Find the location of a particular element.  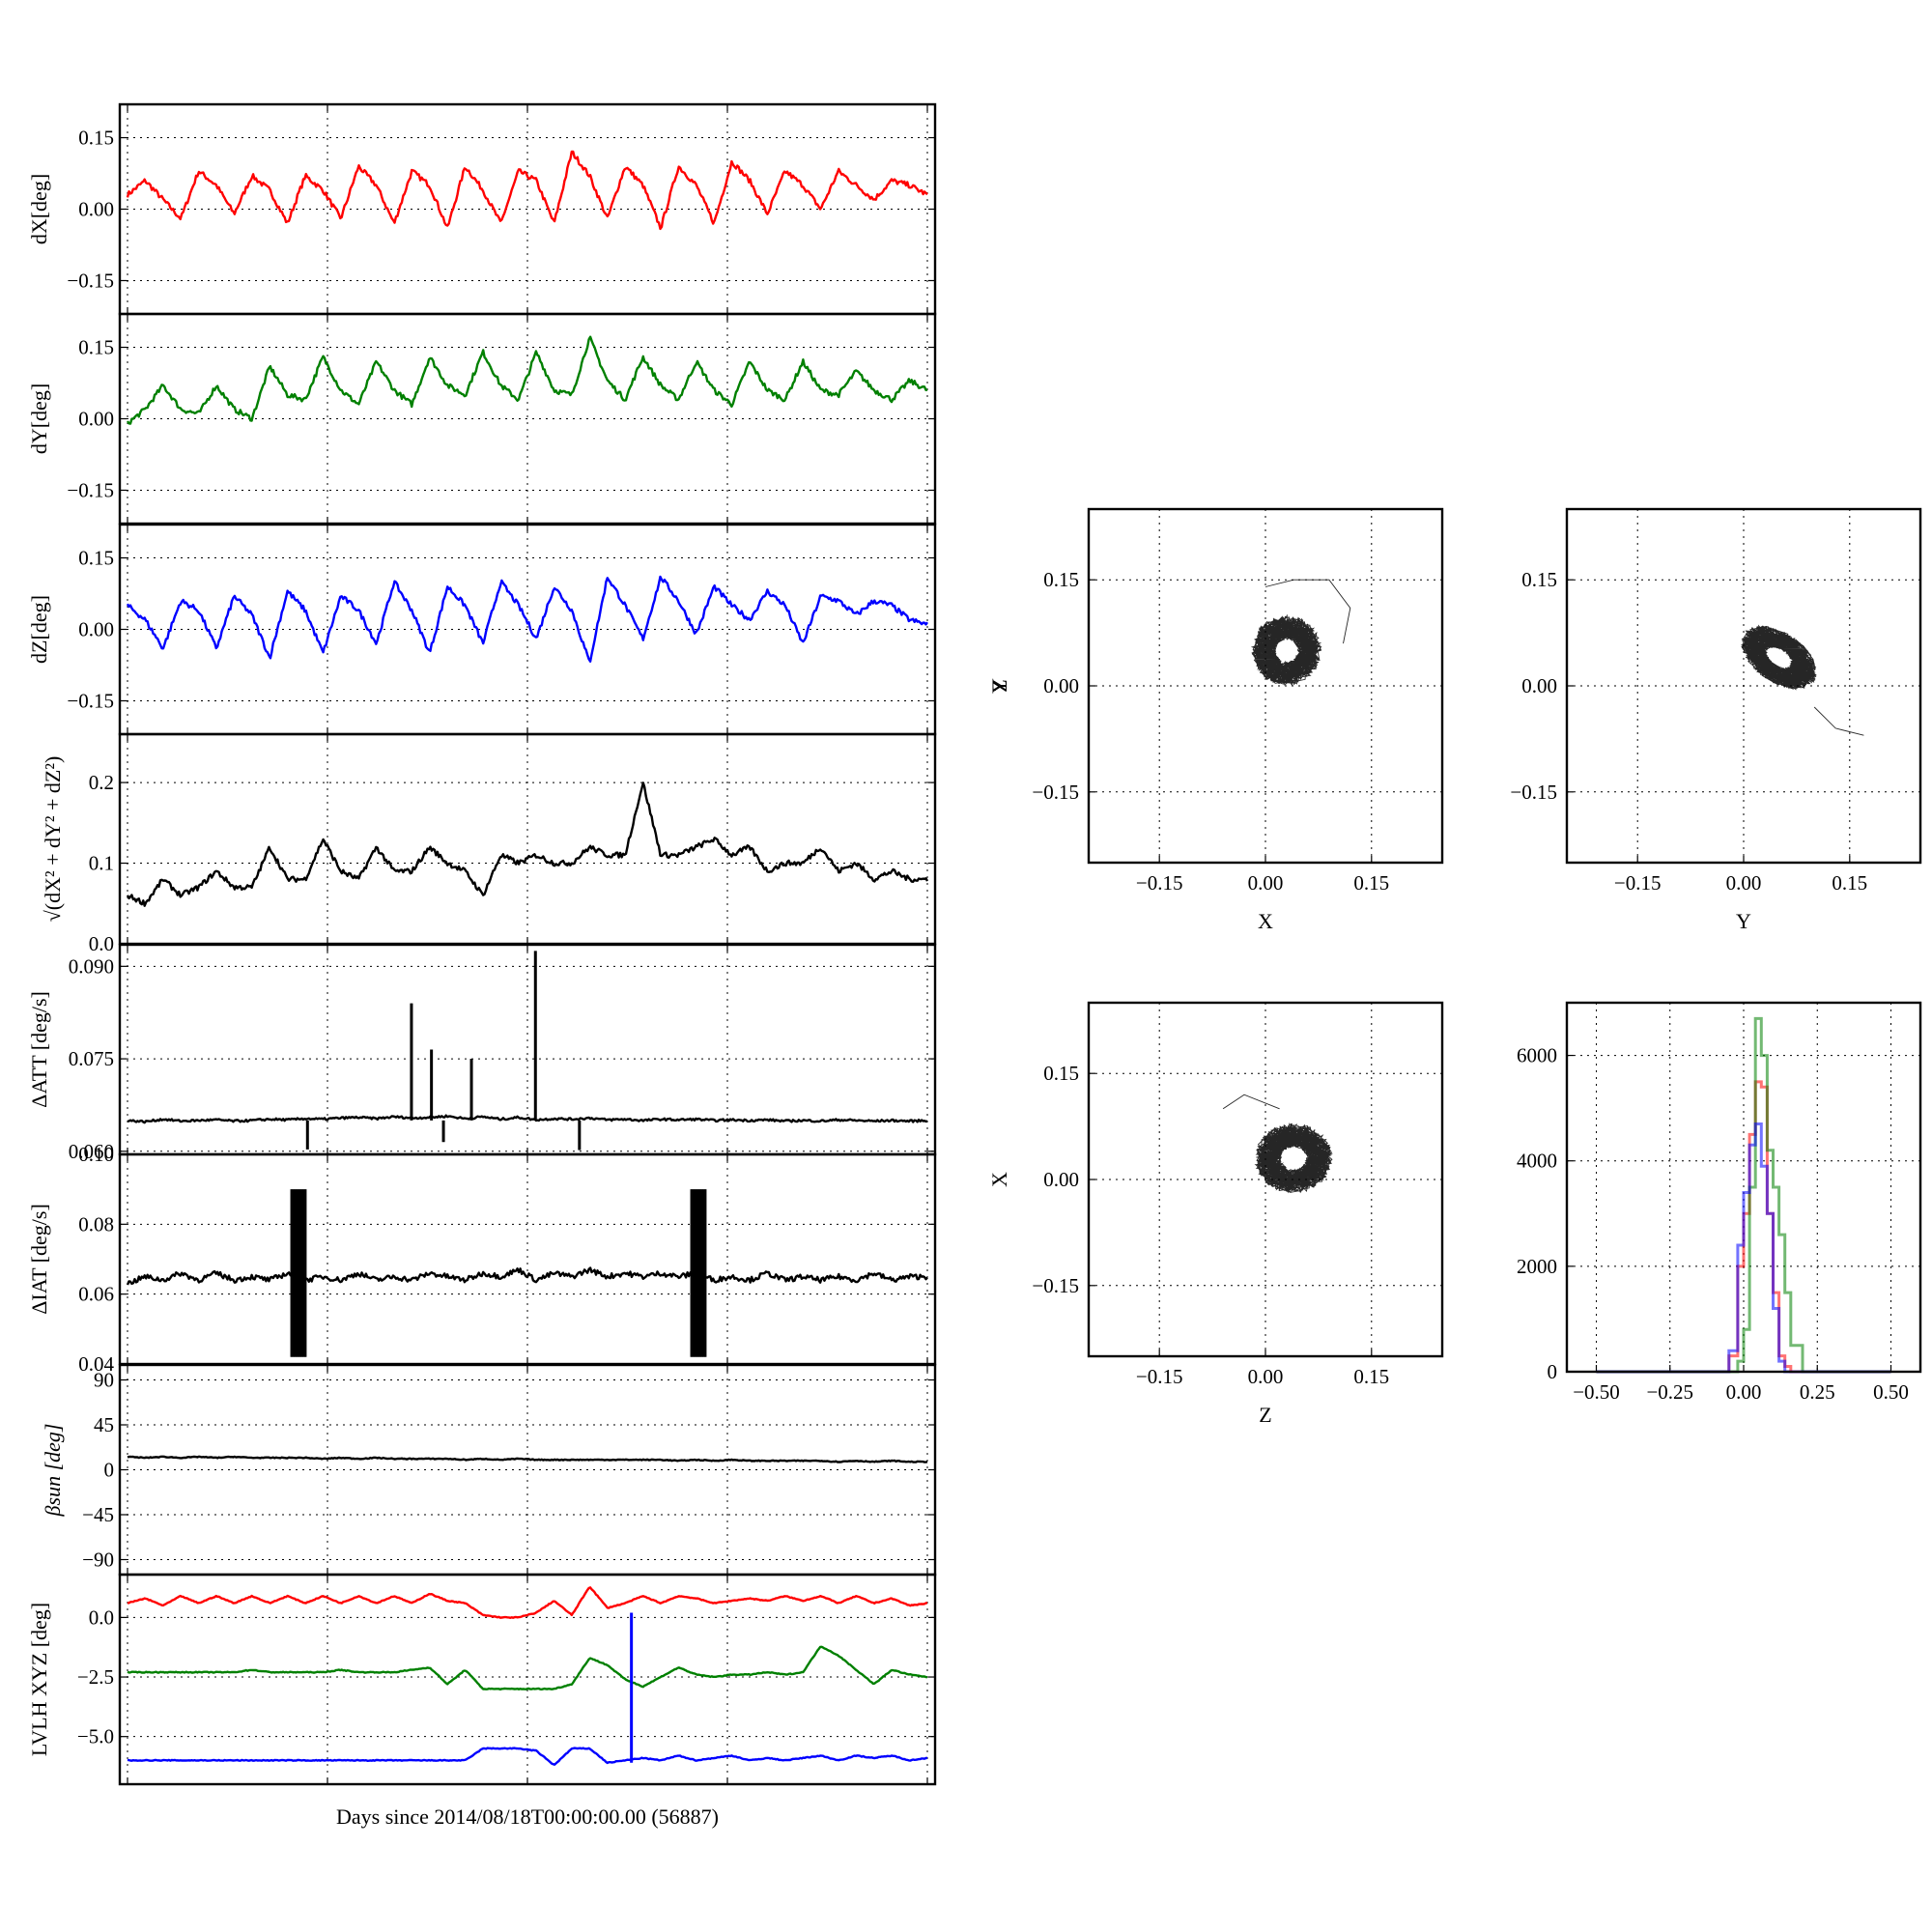

panel-dATT: 0.060 0.075 0.090 ΔATT [deg/s] is located at coordinates (482, 1053).